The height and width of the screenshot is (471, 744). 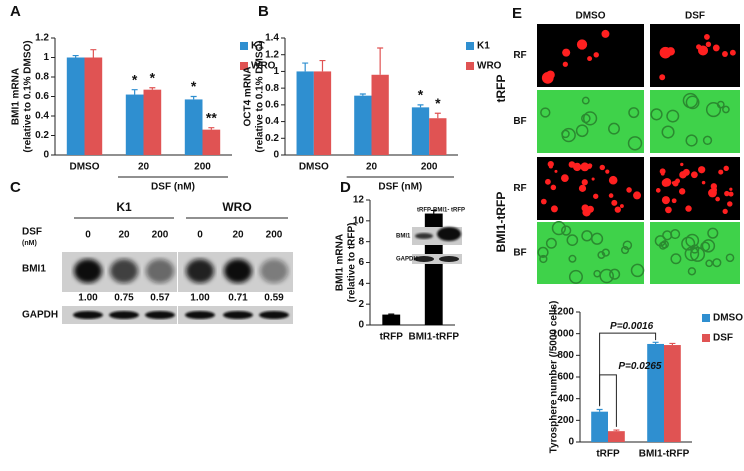 I want to click on annotation: P=0.0265, so click(x=640, y=366).